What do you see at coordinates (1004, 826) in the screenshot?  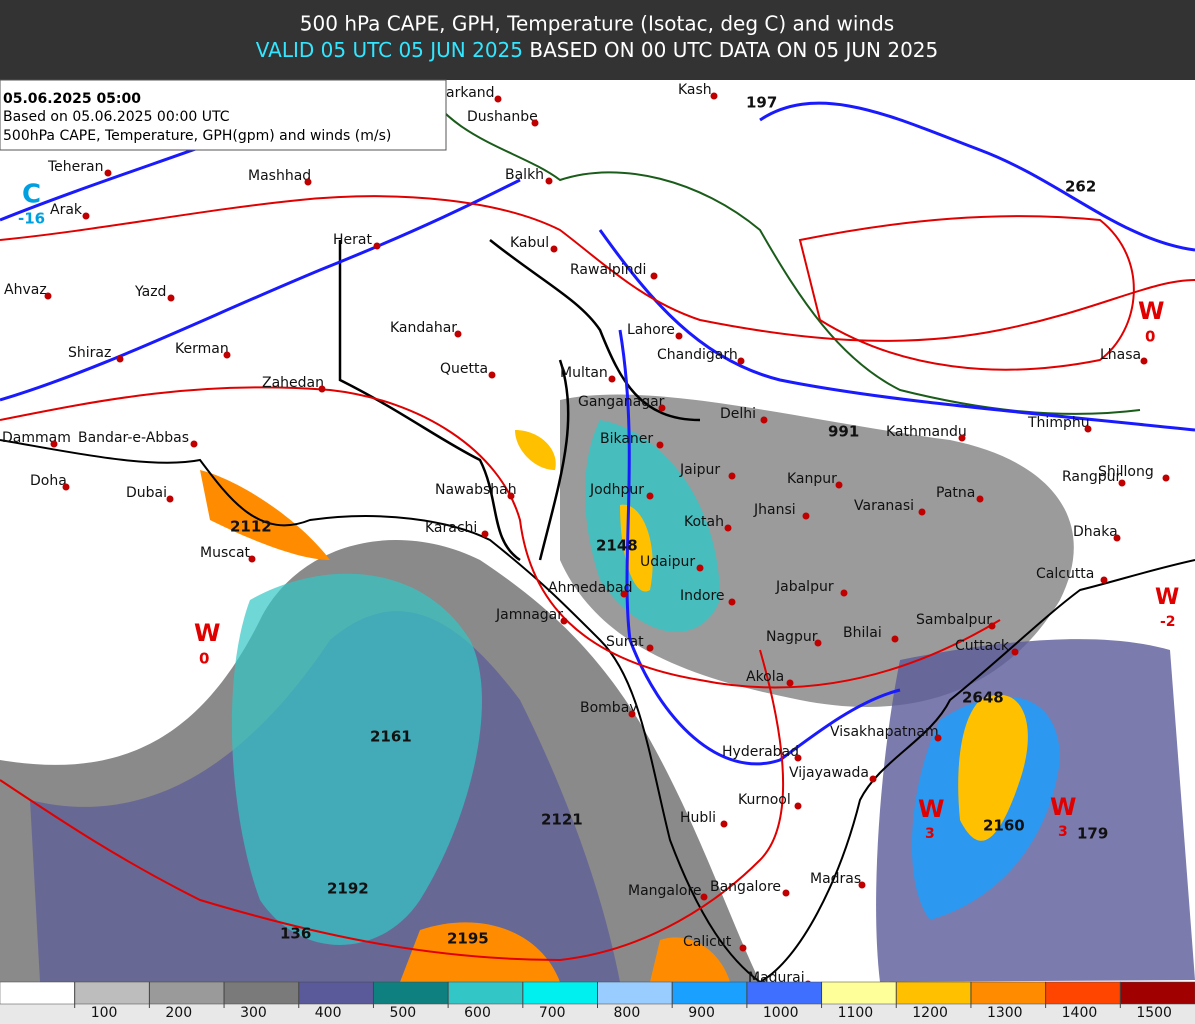 I see `gph-label: 2160` at bounding box center [1004, 826].